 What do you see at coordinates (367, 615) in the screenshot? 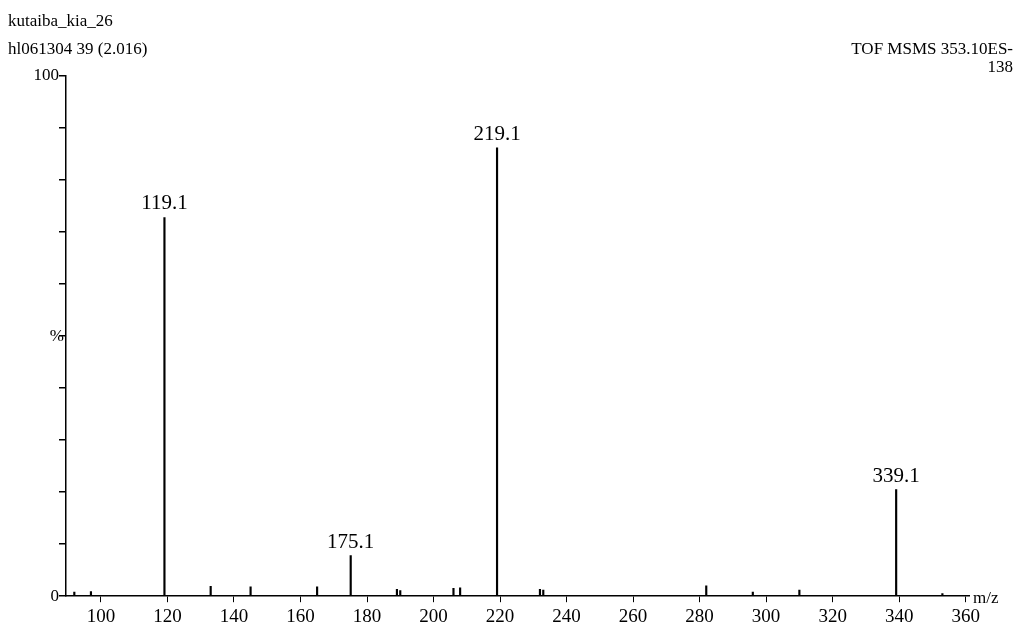
I see `x-tick-label: 180` at bounding box center [367, 615].